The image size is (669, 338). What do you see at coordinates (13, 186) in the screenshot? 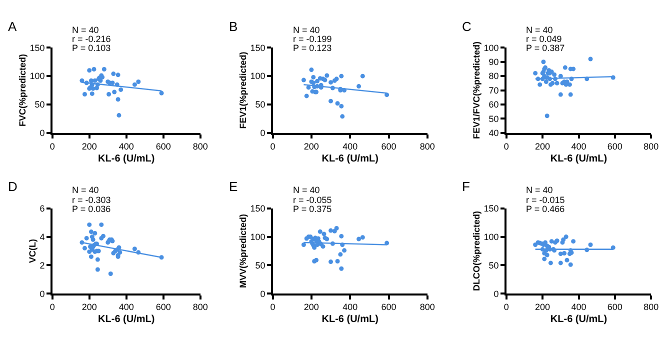
I see `chart-title: D` at bounding box center [13, 186].